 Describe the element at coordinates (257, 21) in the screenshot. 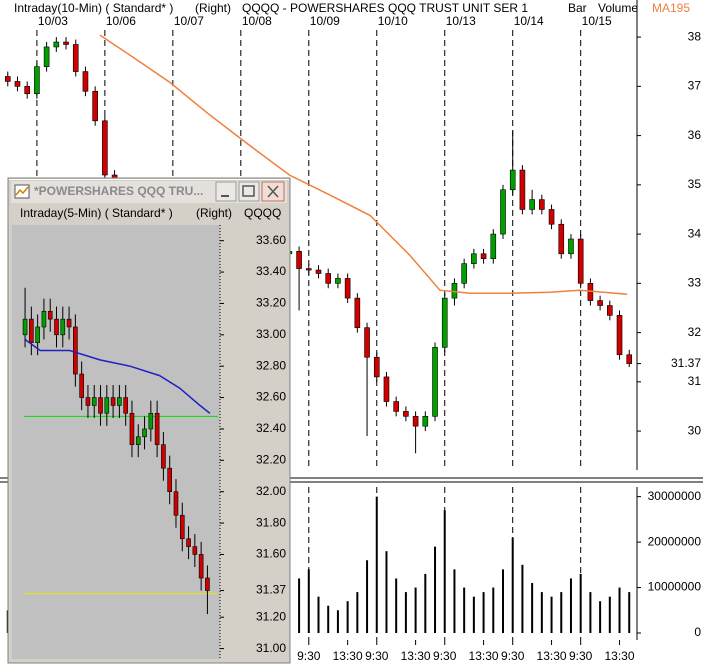

I see `date-label: 10/08` at that location.